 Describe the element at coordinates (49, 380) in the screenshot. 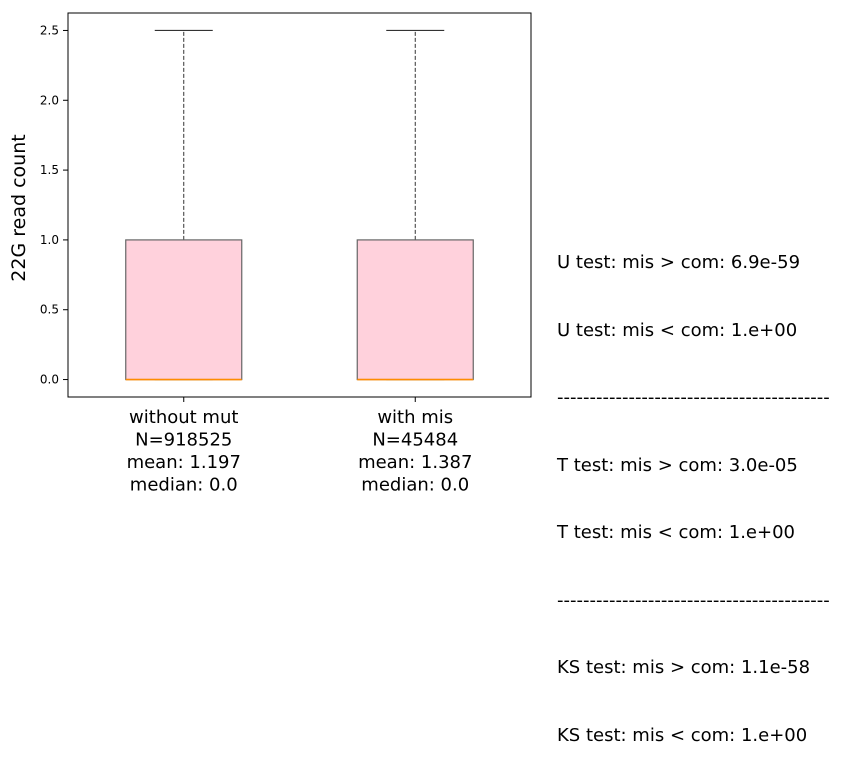

I see `y-tick-label: 0.0` at that location.